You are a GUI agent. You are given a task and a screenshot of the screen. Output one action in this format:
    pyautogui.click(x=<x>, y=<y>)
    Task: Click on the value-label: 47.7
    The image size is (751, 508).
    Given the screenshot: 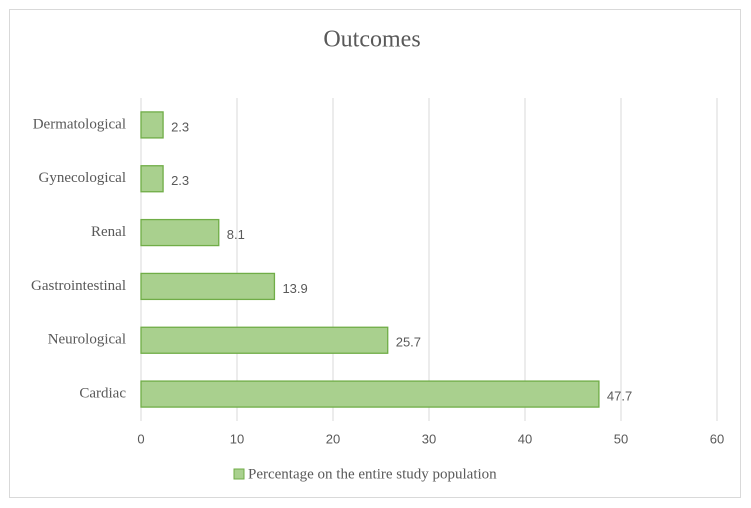 What is the action you would take?
    pyautogui.click(x=619, y=396)
    